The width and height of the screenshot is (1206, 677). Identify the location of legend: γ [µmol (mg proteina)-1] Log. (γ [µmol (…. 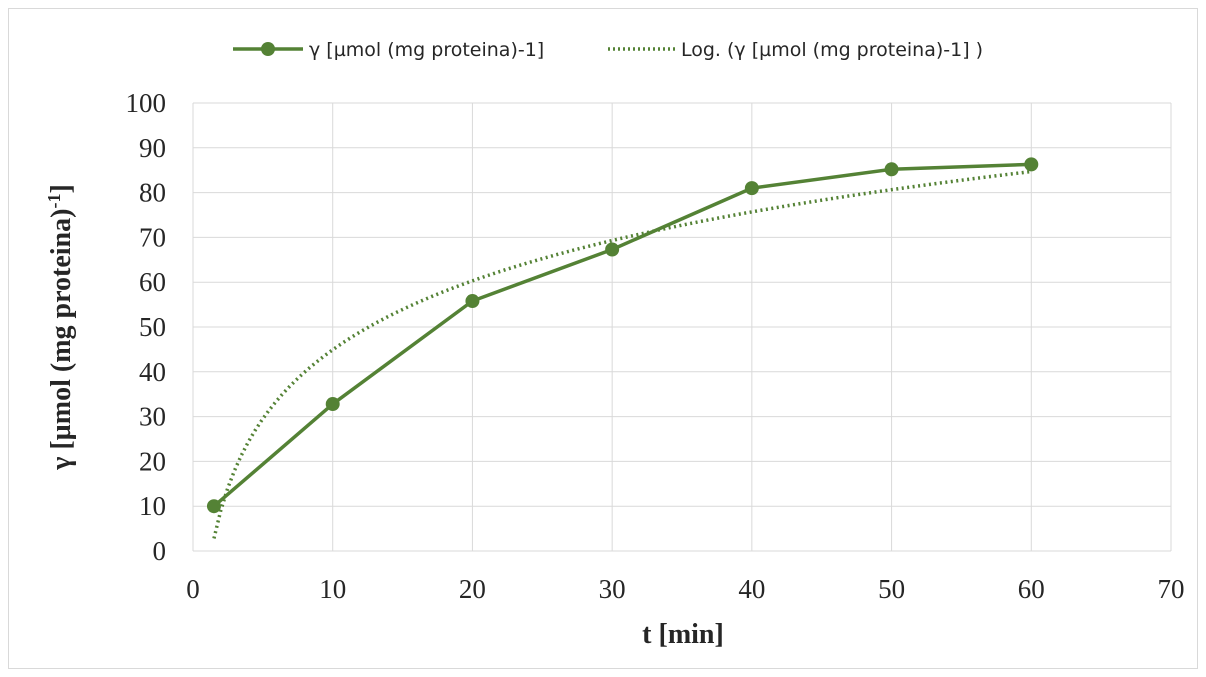
(608, 50).